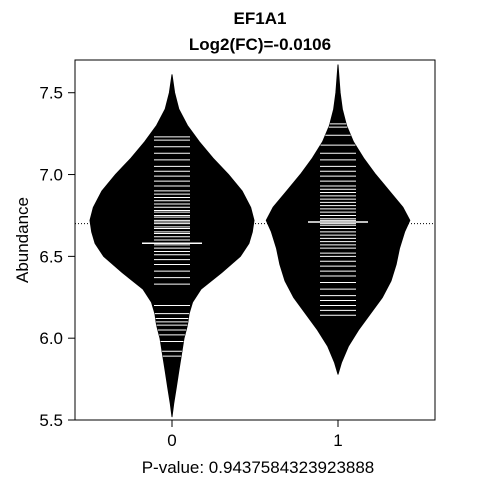 The height and width of the screenshot is (480, 480). I want to click on x-tick-label: 1, so click(337, 440).